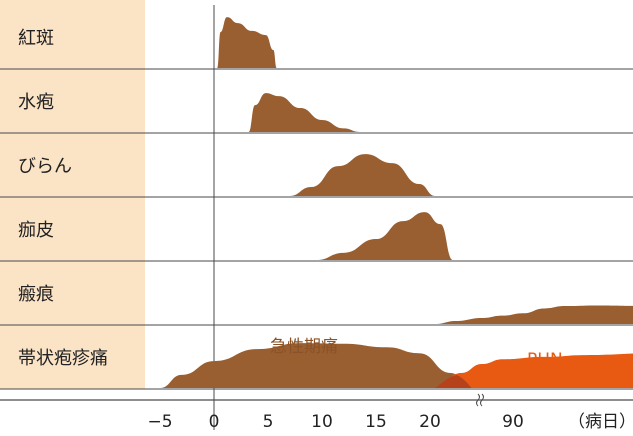 The width and height of the screenshot is (633, 436). What do you see at coordinates (362, 175) in the screenshot?
I see `びらん-area` at bounding box center [362, 175].